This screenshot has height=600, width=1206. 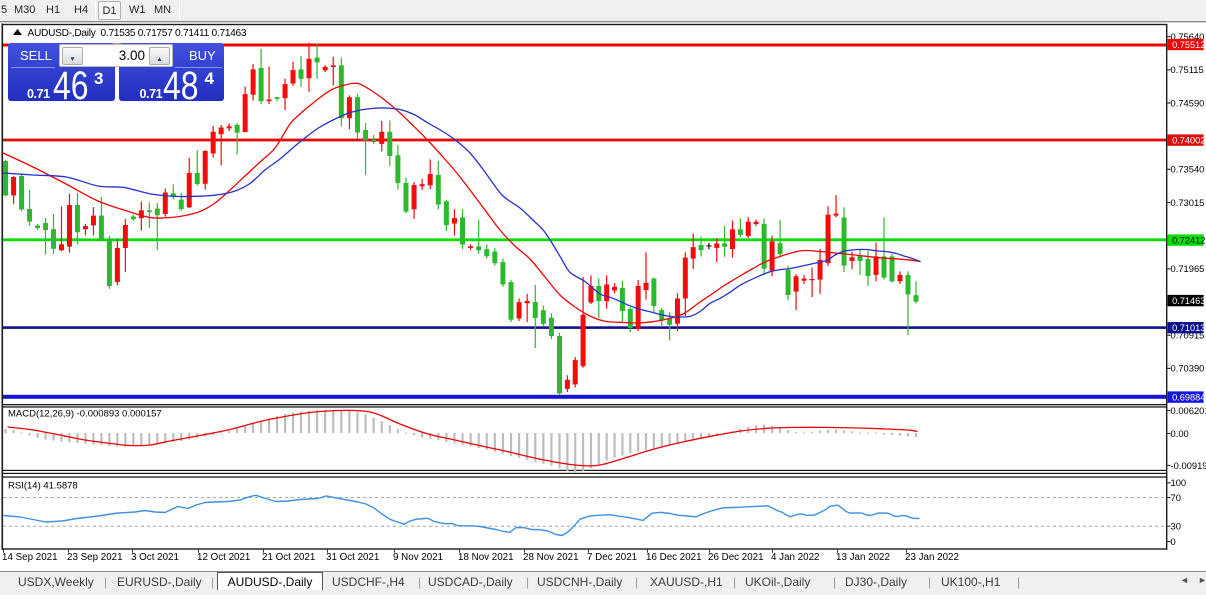 What do you see at coordinates (95, 557) in the screenshot?
I see `svg-text: 23 Sep 2021` at bounding box center [95, 557].